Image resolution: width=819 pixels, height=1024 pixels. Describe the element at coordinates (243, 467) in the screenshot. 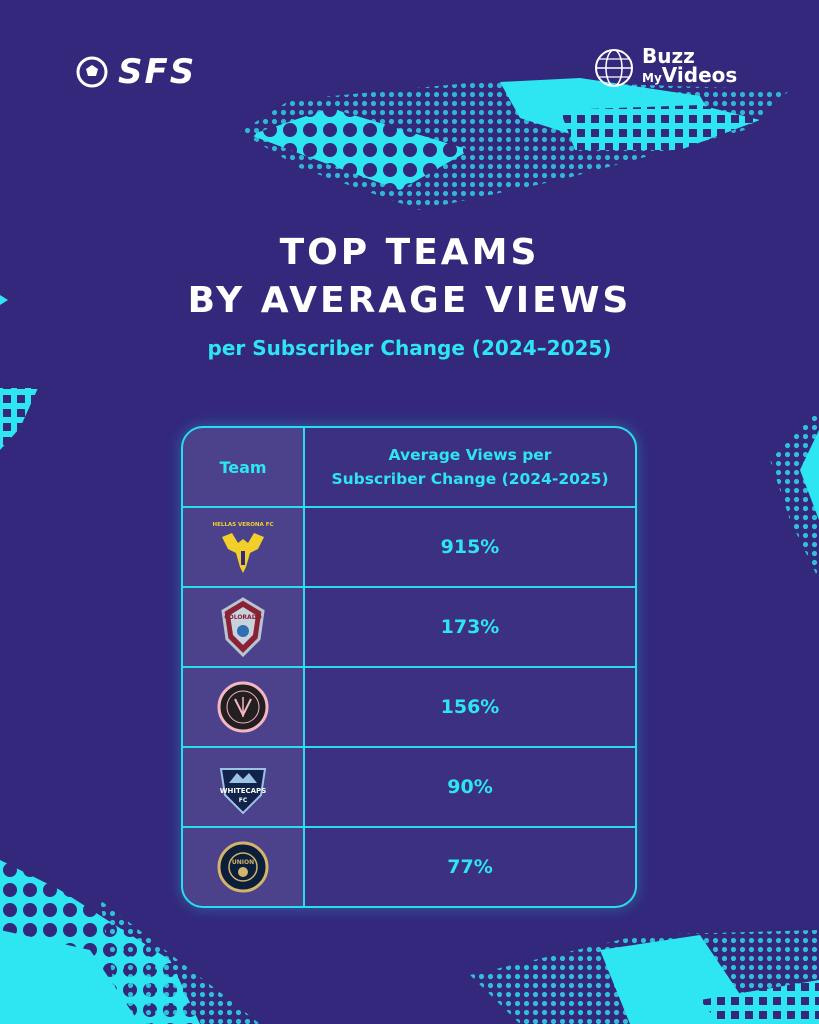

I see `header-team: Team` at that location.